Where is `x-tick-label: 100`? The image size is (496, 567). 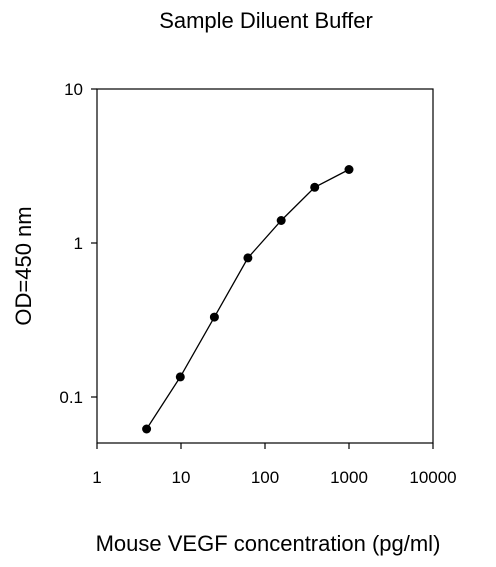 x-tick-label: 100 is located at coordinates (265, 477).